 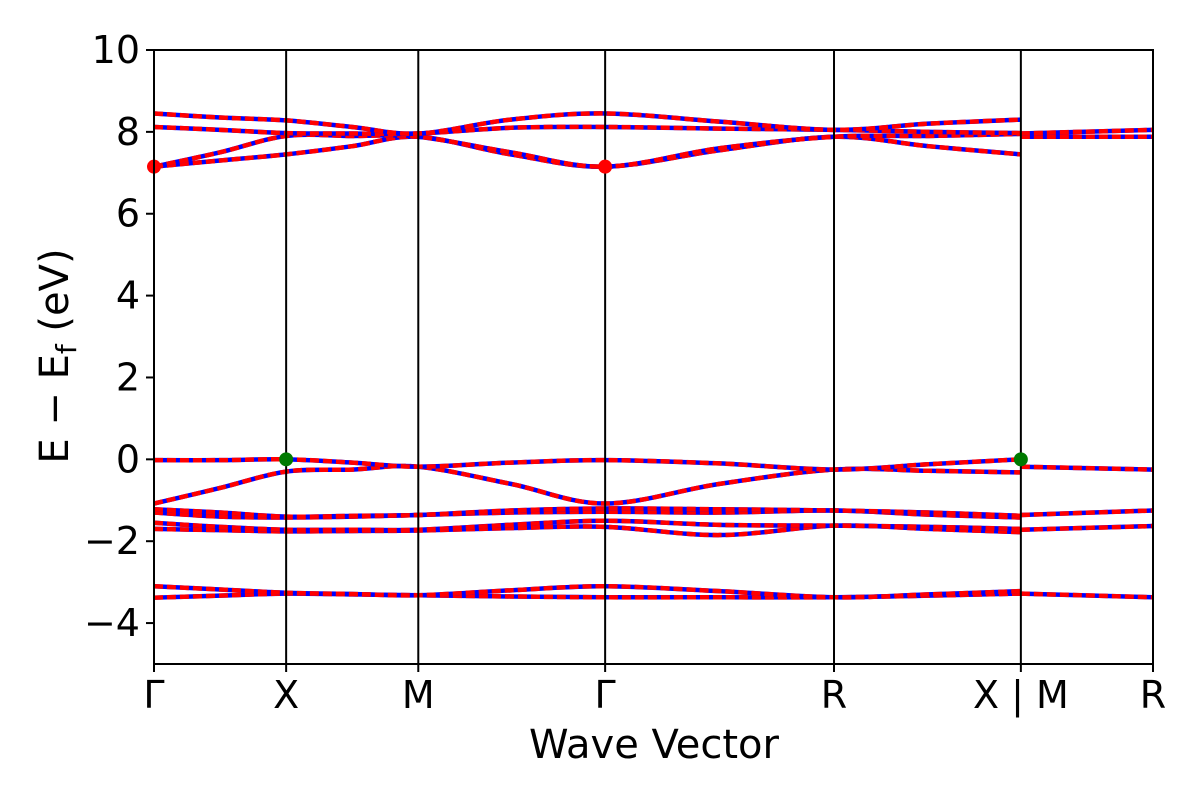 I want to click on y-axis-title: E − Ef (eV), so click(x=57, y=355).